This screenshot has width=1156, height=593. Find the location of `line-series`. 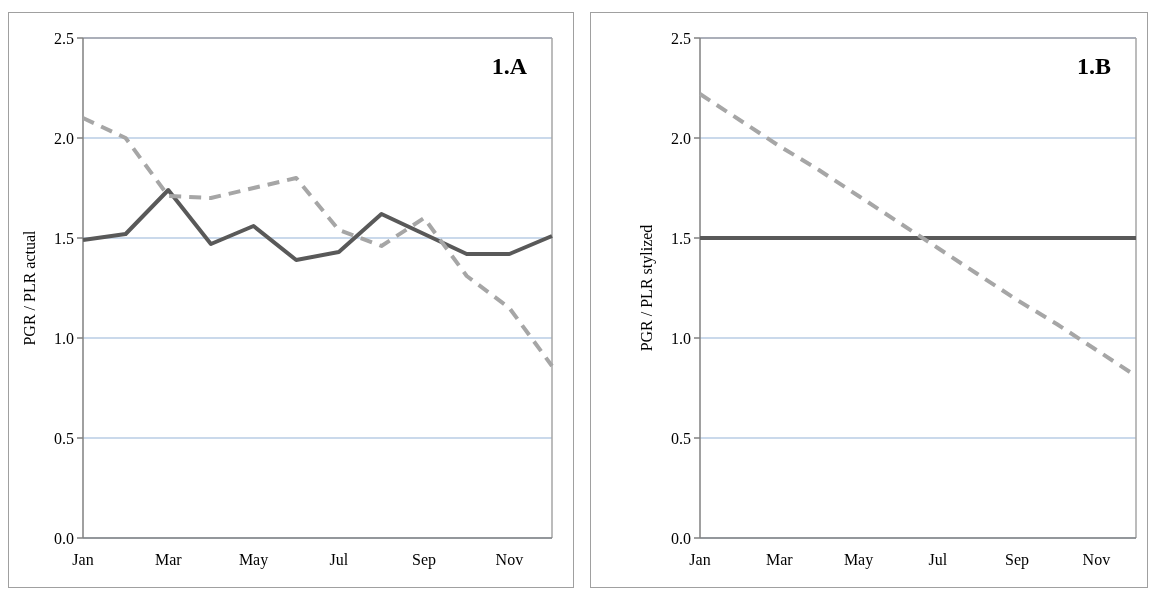

line-series is located at coordinates (317, 225).